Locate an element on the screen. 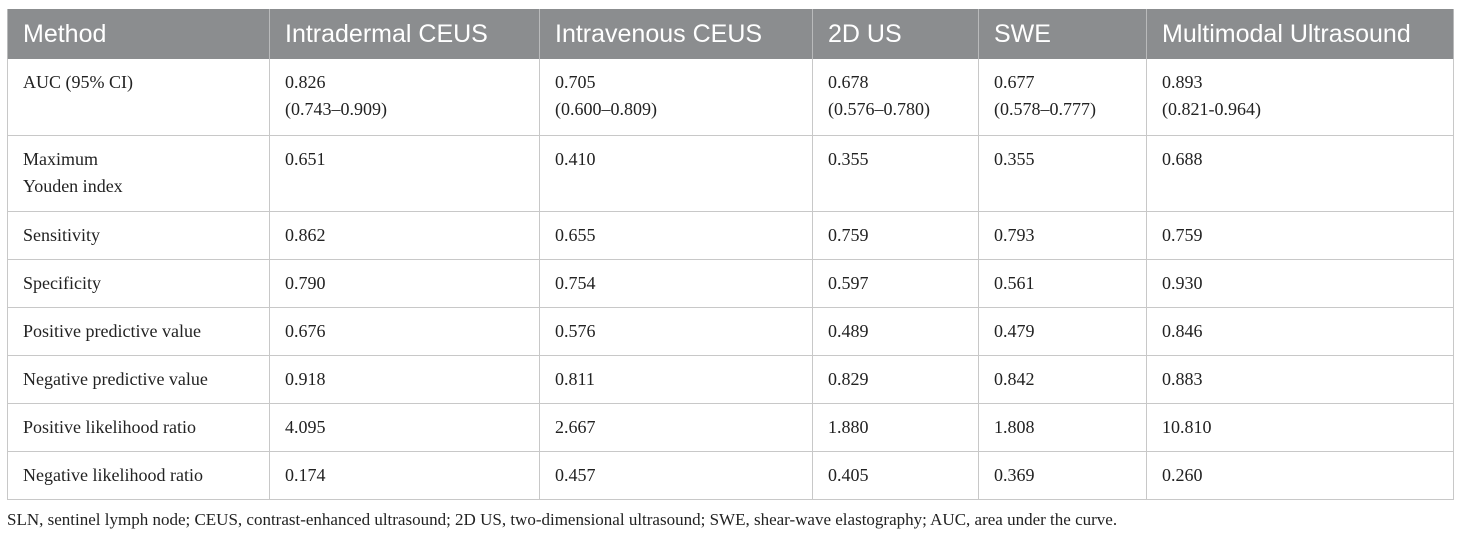 The height and width of the screenshot is (538, 1460). cell-value: 0.561 is located at coordinates (1014, 282).